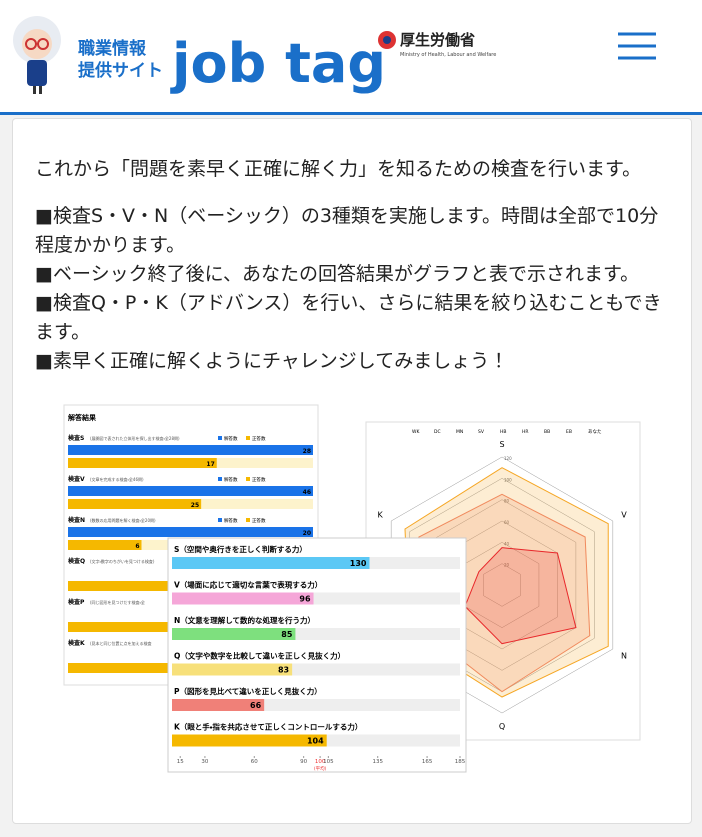  Describe the element at coordinates (320, 762) in the screenshot. I see `tick-label: 100` at that location.